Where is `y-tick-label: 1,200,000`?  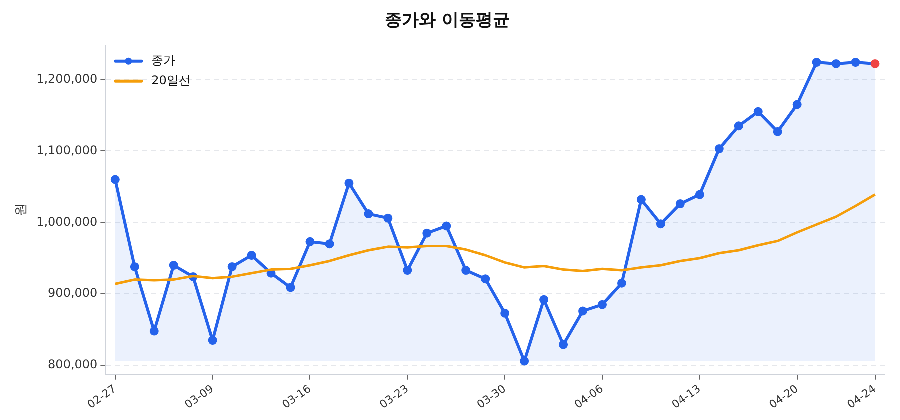 y-tick-label: 1,200,000 is located at coordinates (67, 79).